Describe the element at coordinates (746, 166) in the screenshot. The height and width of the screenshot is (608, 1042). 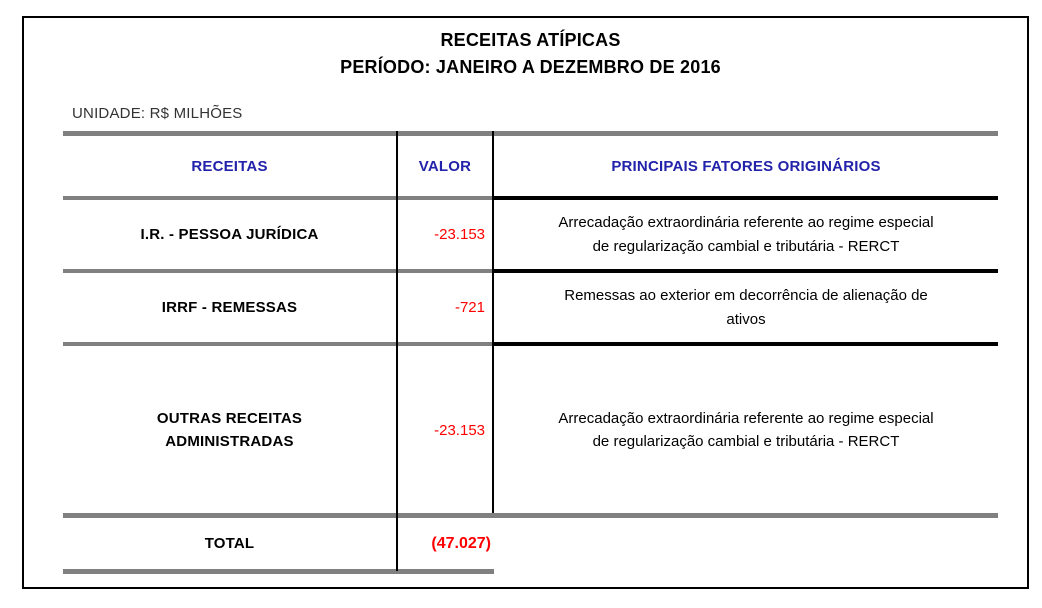
I see `header-fatores: PRINCIPAIS FATORES ORIGINÁRIOS` at that location.